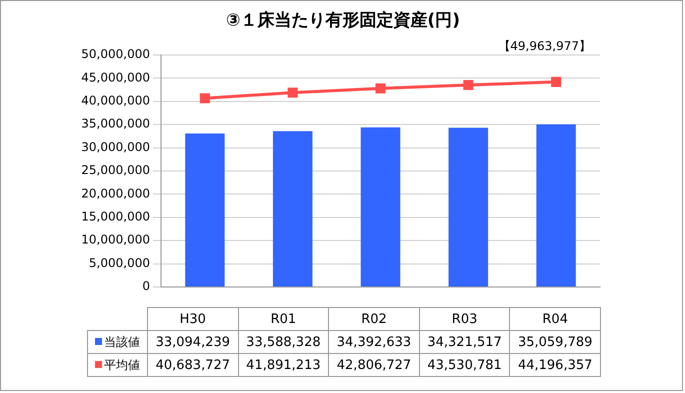 This screenshot has height=393, width=685. I want to click on y-tick-label: 45,000,000, so click(115, 77).